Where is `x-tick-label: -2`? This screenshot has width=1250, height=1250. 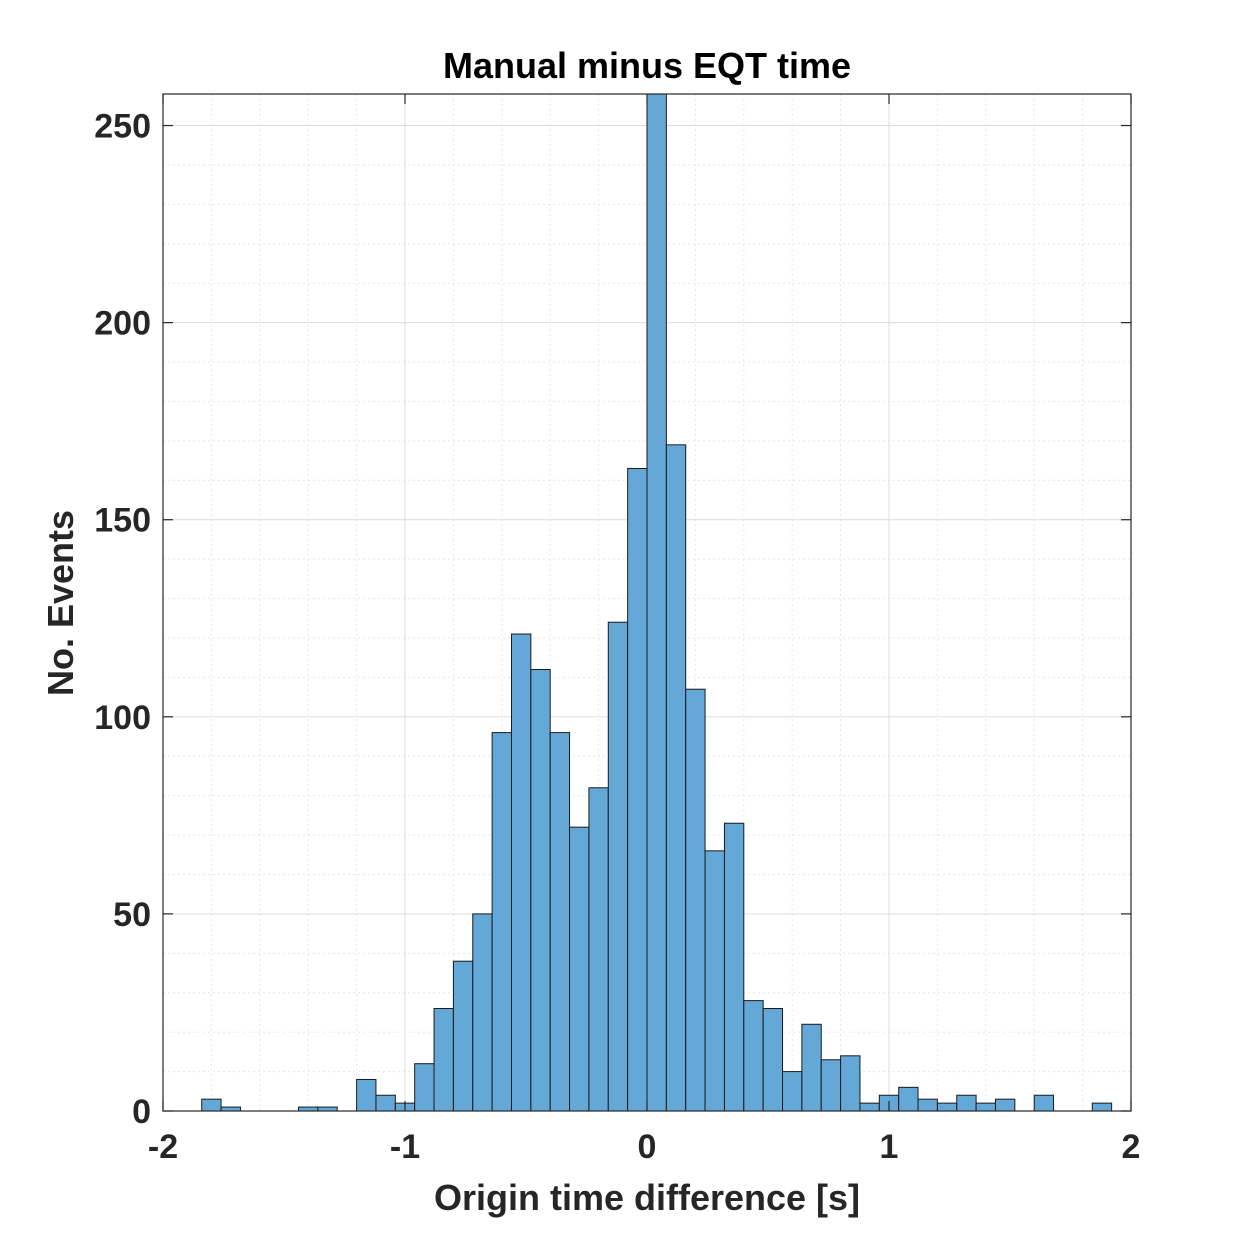
x-tick-label: -2 is located at coordinates (163, 1147).